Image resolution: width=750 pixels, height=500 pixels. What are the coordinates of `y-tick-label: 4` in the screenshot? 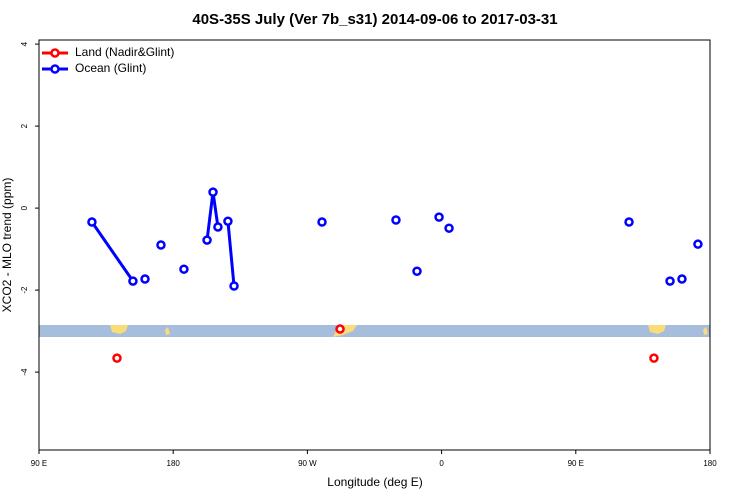 It's located at (24, 43).